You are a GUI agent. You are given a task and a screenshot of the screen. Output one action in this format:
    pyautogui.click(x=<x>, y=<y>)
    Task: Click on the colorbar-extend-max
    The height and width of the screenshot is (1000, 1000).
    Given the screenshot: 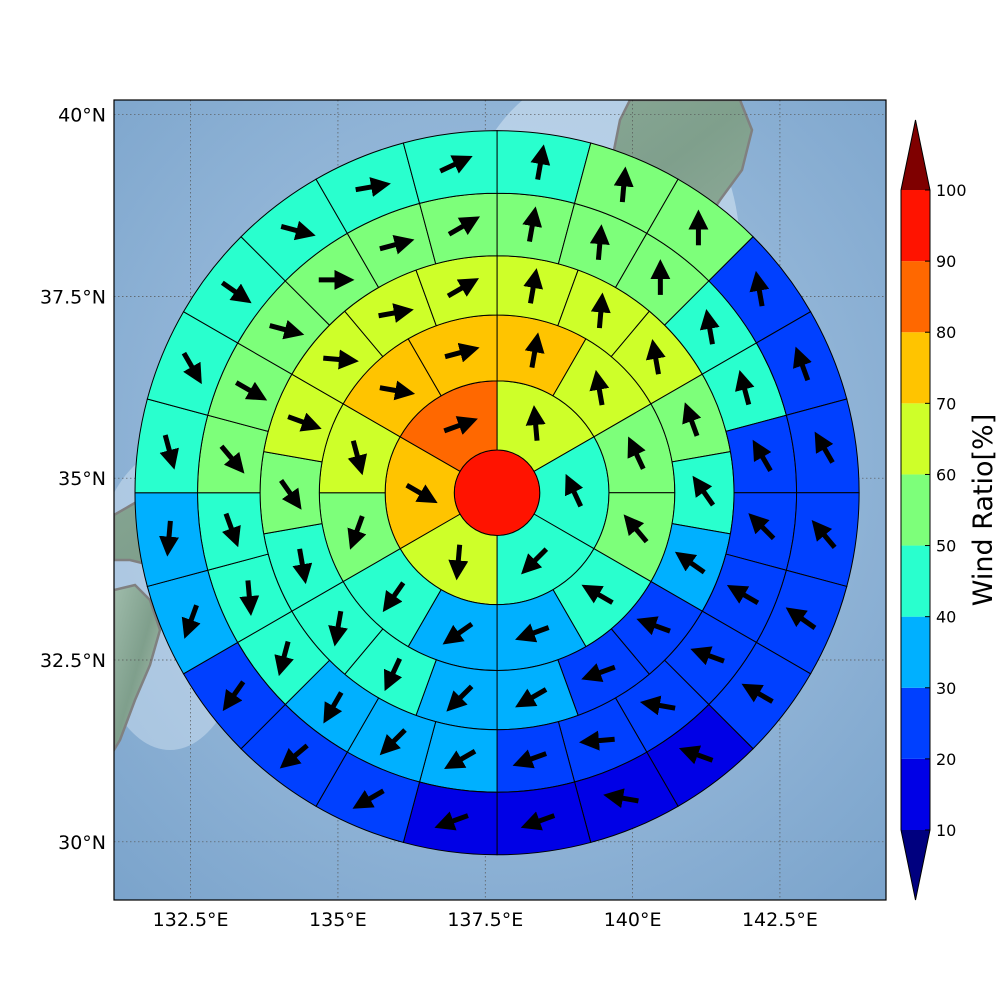 What is the action you would take?
    pyautogui.click(x=915, y=155)
    